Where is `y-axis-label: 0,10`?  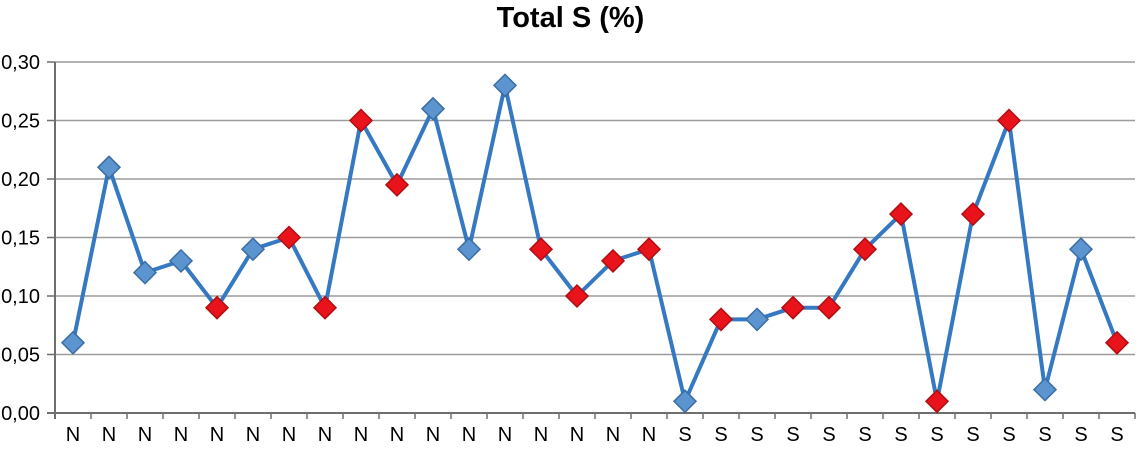
y-axis-label: 0,10 is located at coordinates (20, 297).